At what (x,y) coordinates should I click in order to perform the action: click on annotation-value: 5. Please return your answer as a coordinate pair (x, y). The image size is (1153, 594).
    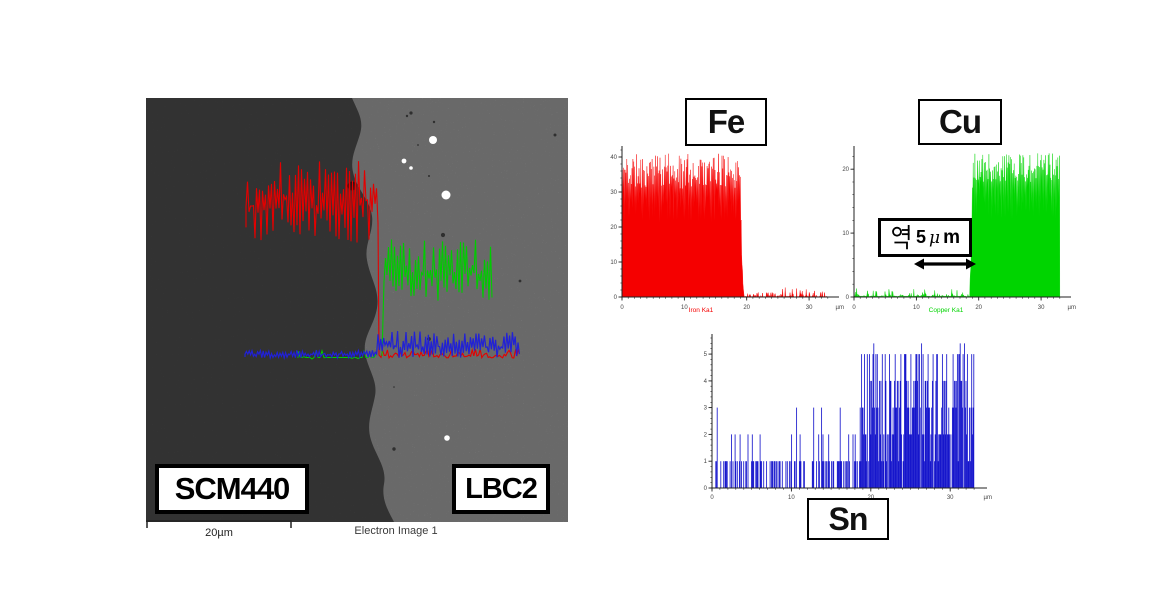
    Looking at the image, I should click on (921, 237).